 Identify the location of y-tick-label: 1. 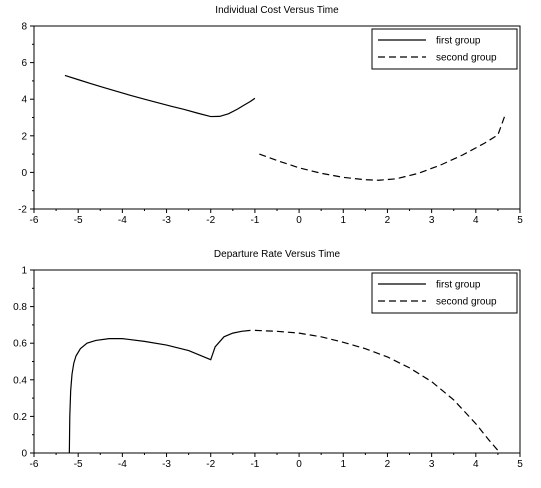
(24, 271).